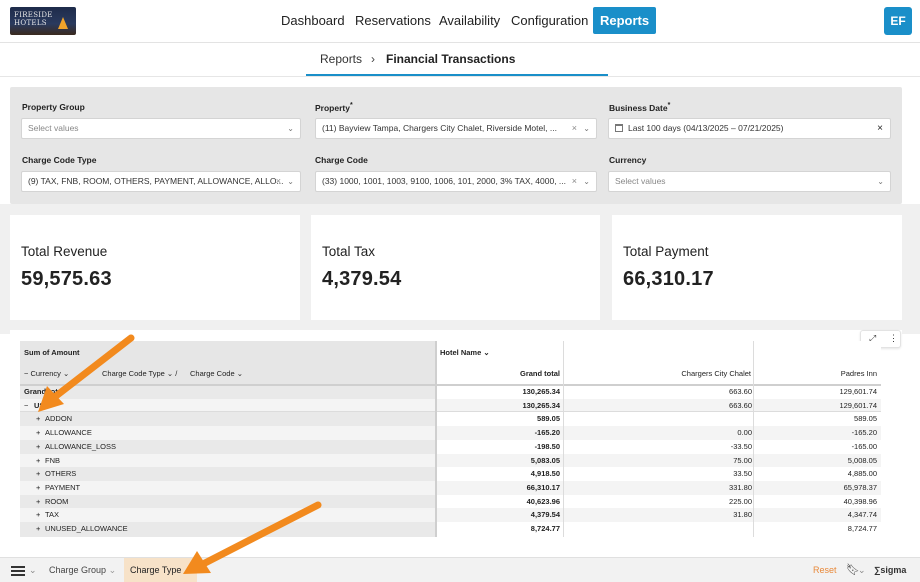  Describe the element at coordinates (83, 570) in the screenshot. I see `tab-charge-group: Charge Group ⌄` at that location.